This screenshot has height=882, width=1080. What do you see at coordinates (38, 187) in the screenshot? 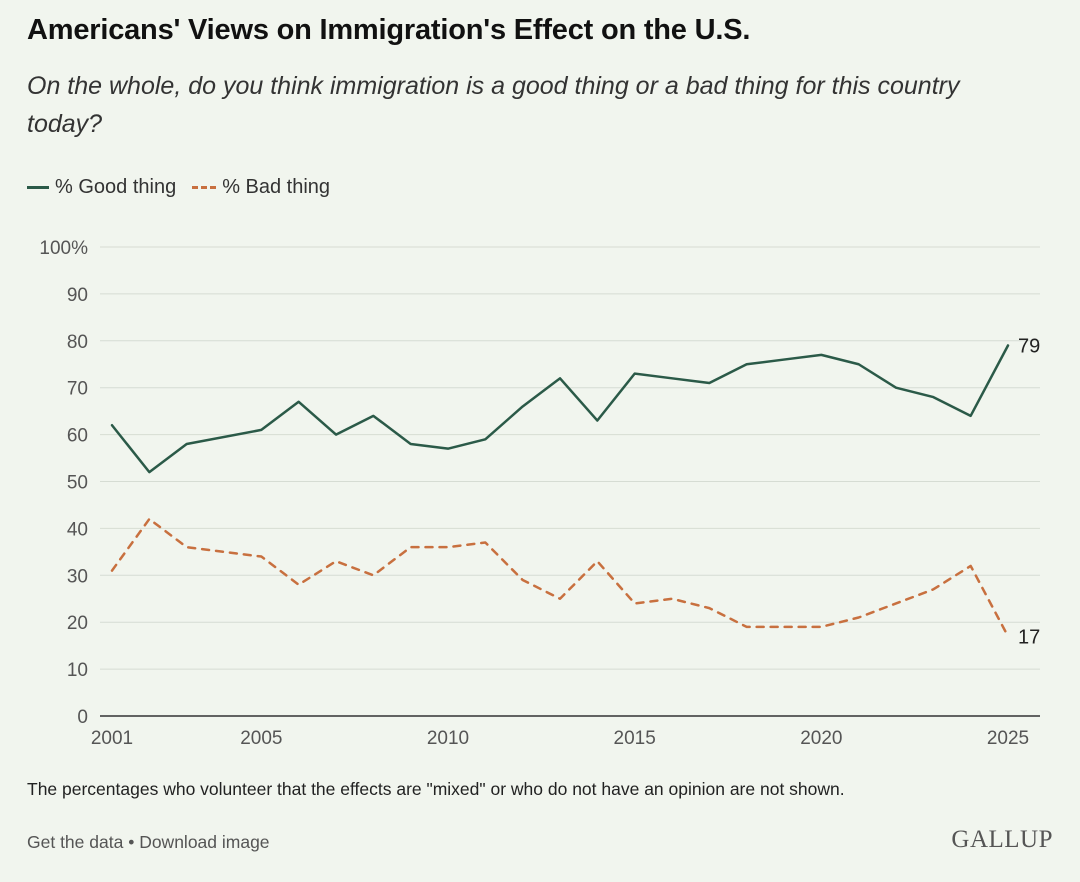
I see `legend-swatch-good` at bounding box center [38, 187].